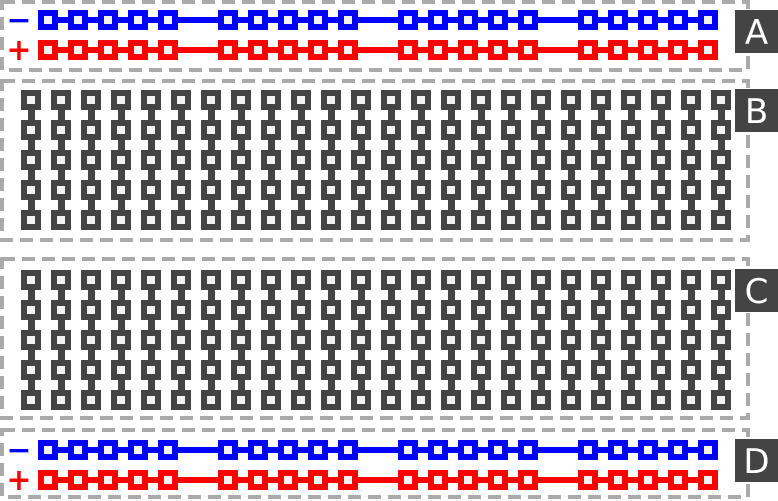  What do you see at coordinates (18, 20) in the screenshot?
I see `minus-sign: −` at bounding box center [18, 20].